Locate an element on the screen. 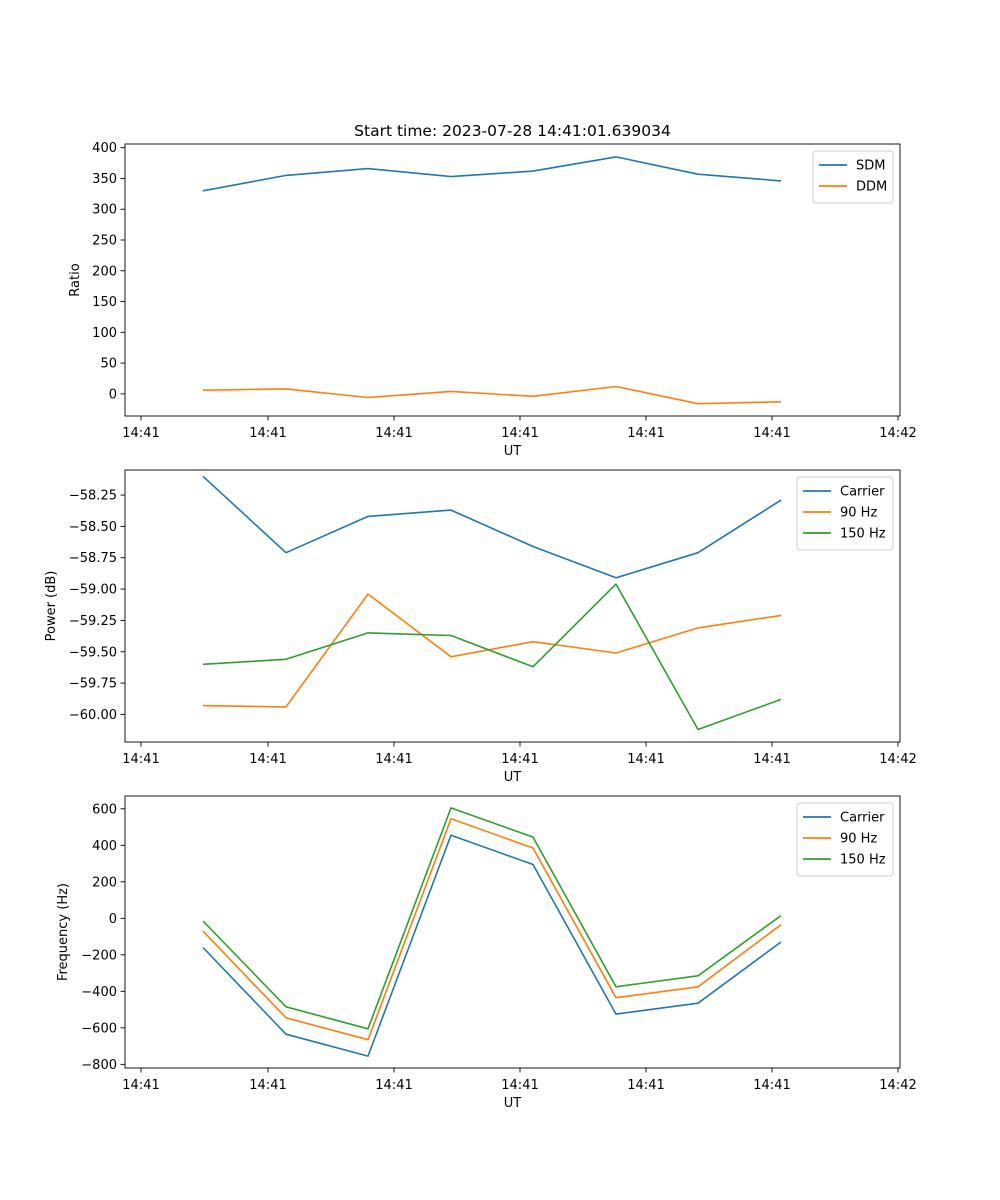  legend-label: DDM is located at coordinates (871, 187).